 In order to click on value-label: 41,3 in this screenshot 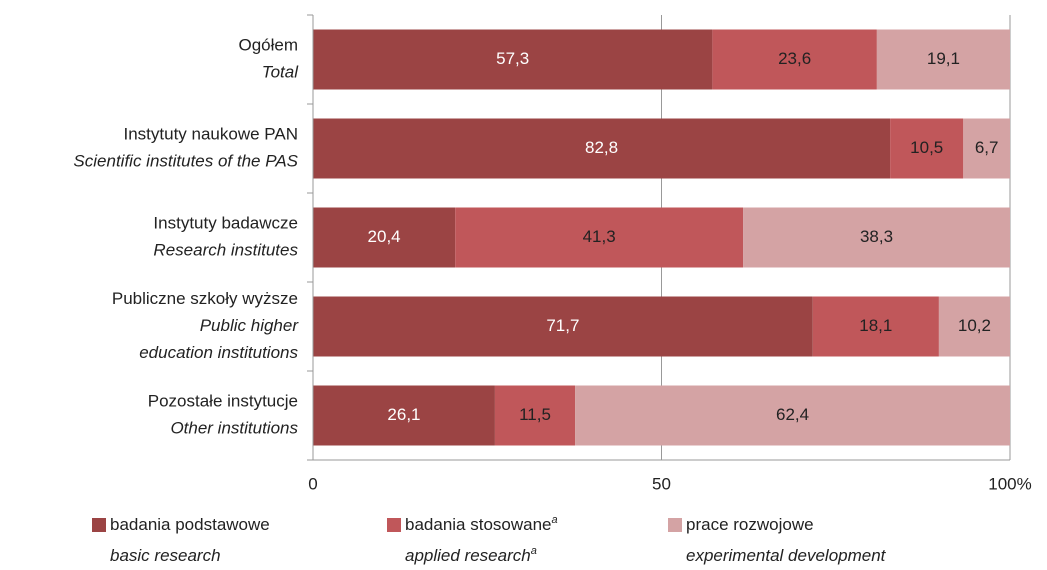, I will do `click(599, 236)`.